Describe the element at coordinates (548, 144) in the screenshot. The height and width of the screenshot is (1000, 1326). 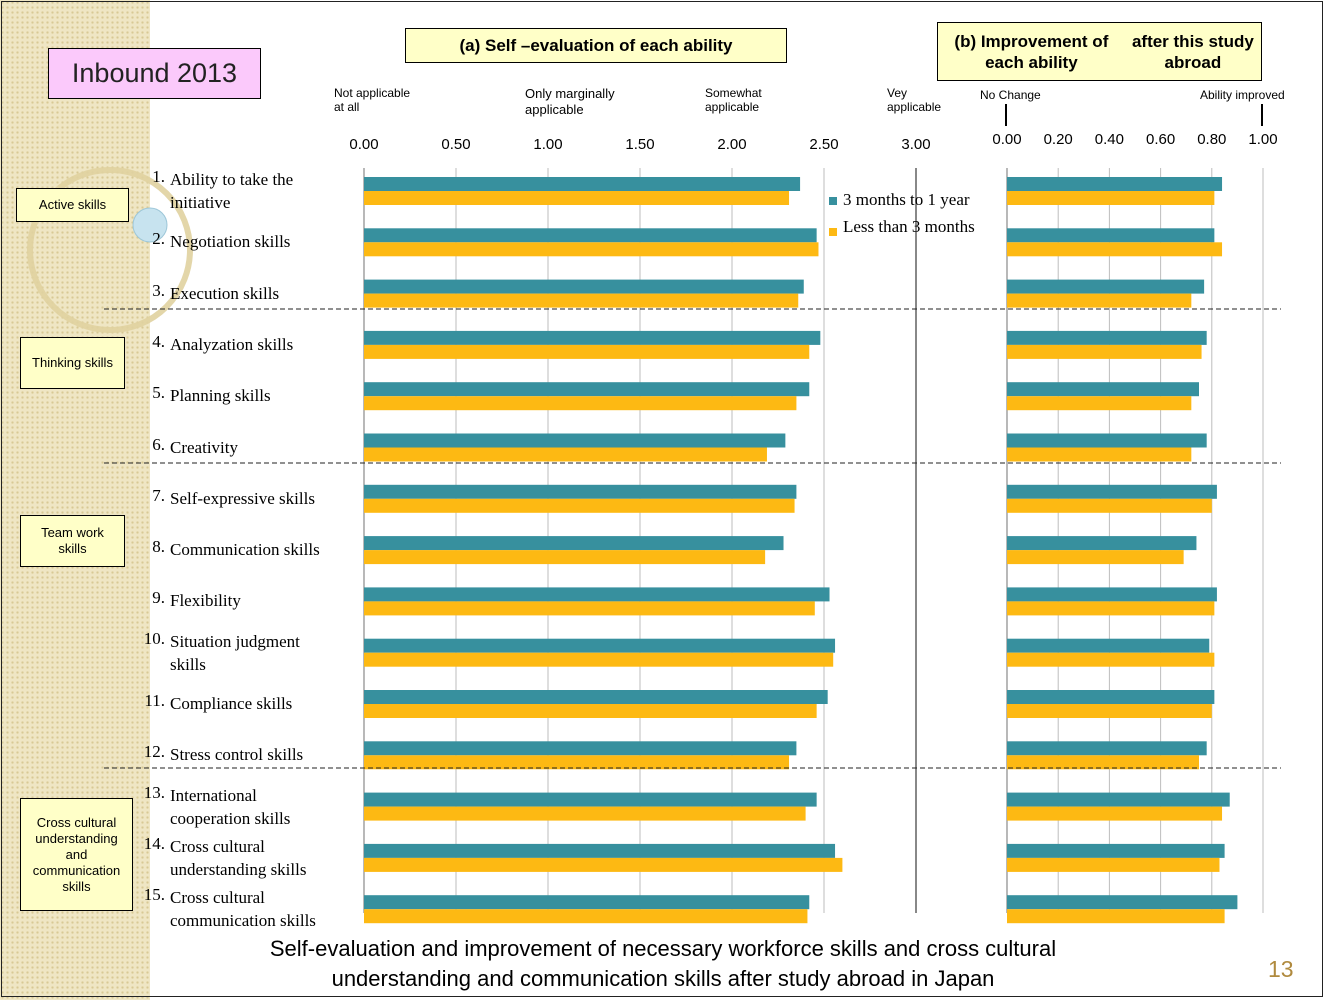
I see `chart-a-tick-label-2: 1.00` at that location.